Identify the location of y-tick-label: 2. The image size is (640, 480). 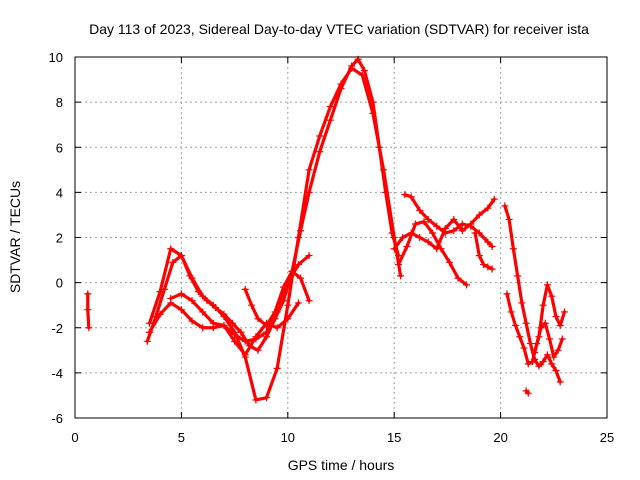
(59, 238).